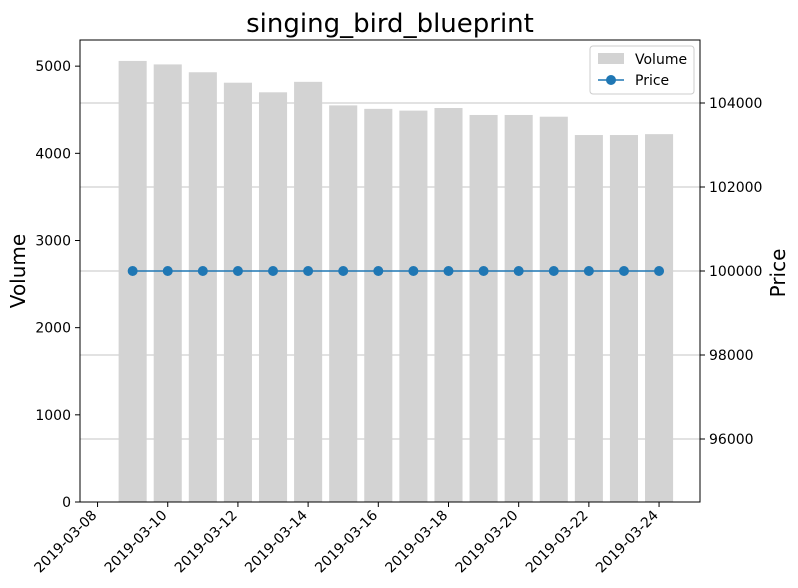 The image size is (798, 588). I want to click on x-tick-label: 2019-03-18, so click(416, 542).